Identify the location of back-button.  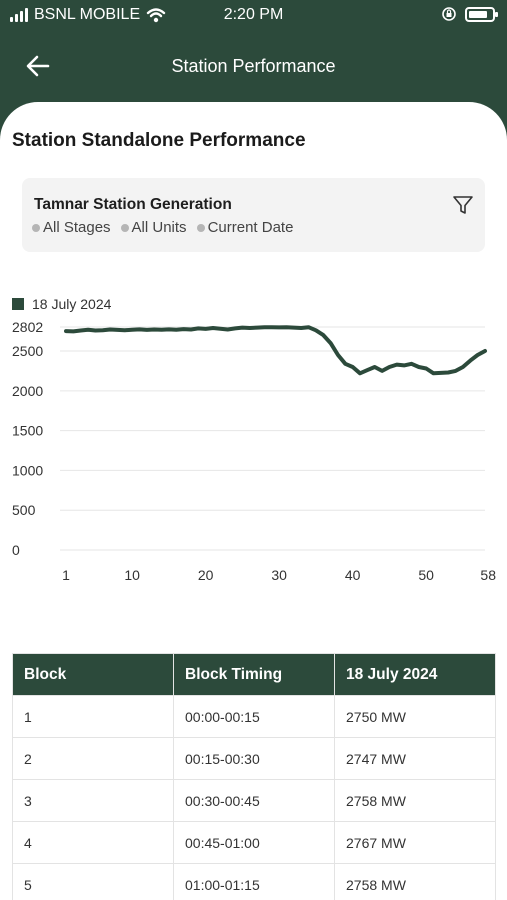
(38, 66).